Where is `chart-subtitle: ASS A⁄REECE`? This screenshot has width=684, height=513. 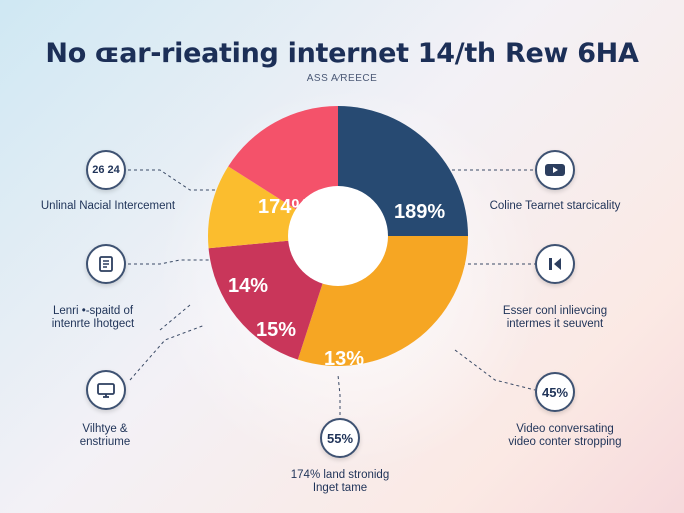
chart-subtitle: ASS A⁄REECE is located at coordinates (342, 78).